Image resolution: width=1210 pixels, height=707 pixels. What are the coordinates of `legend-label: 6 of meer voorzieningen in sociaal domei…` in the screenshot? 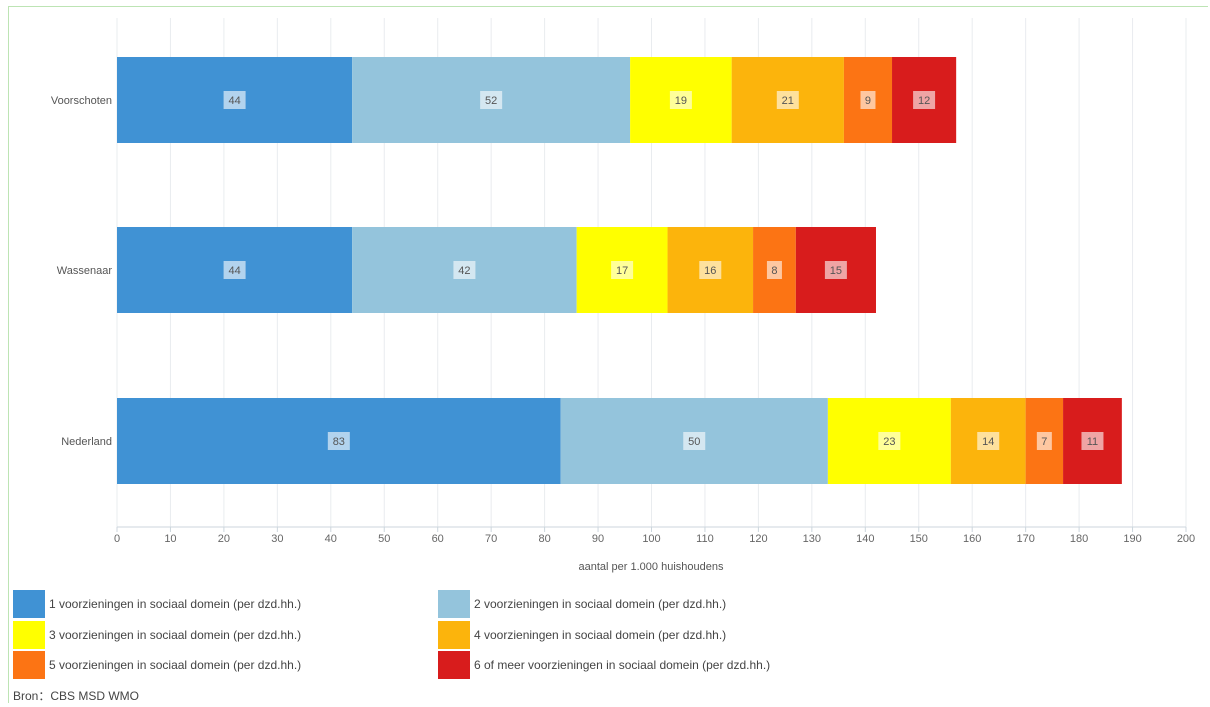 It's located at (622, 665).